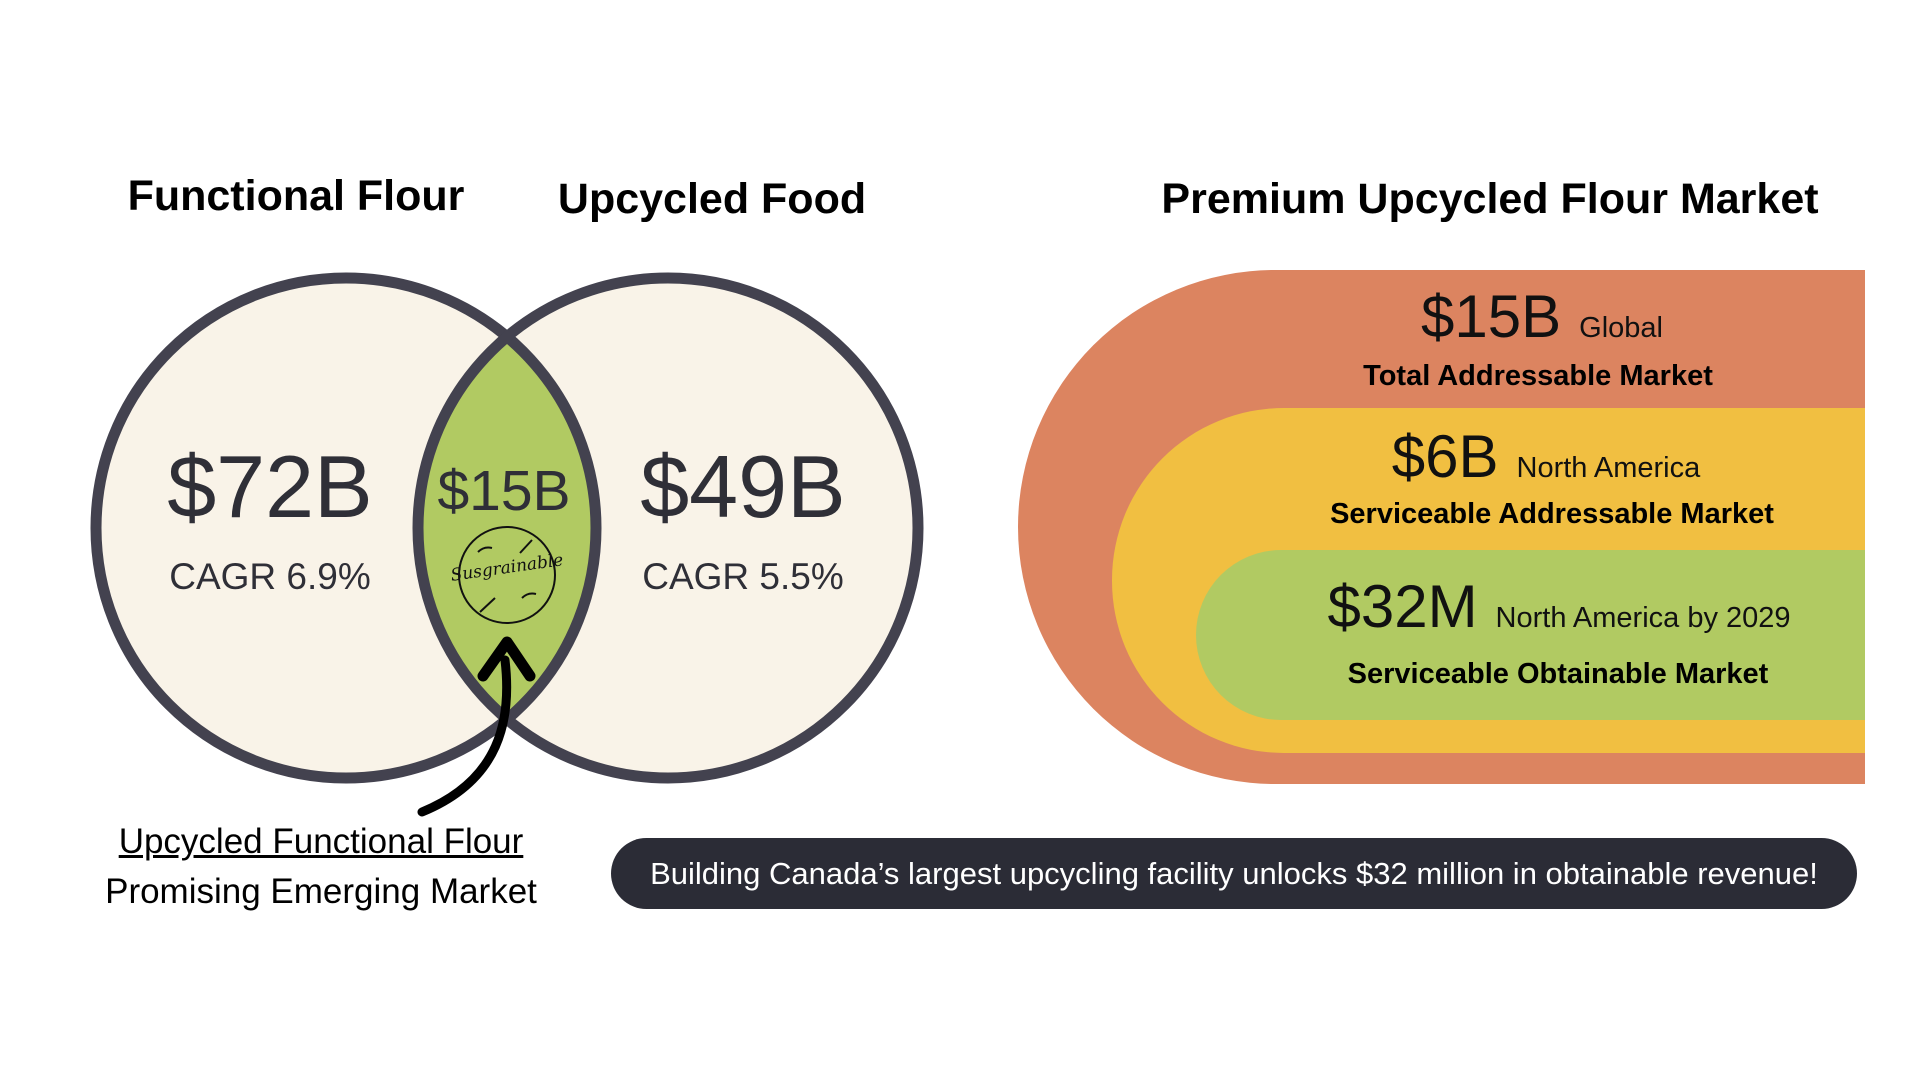  I want to click on som-band, so click(1530, 635).